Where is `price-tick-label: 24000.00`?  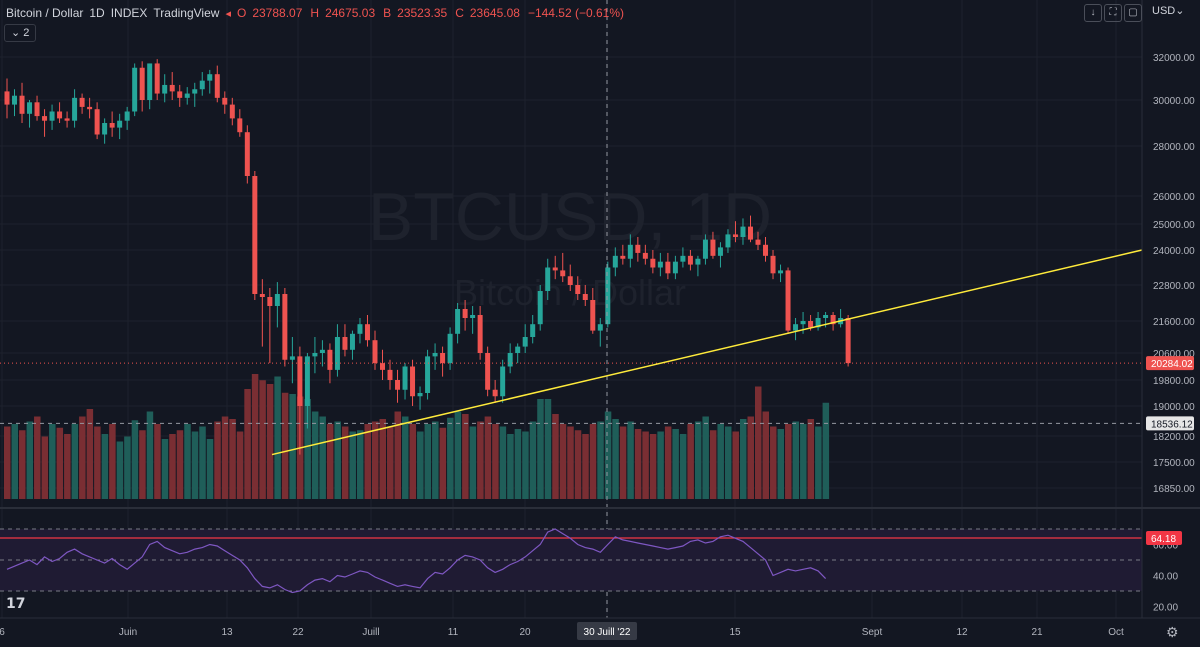 price-tick-label: 24000.00 is located at coordinates (1174, 251).